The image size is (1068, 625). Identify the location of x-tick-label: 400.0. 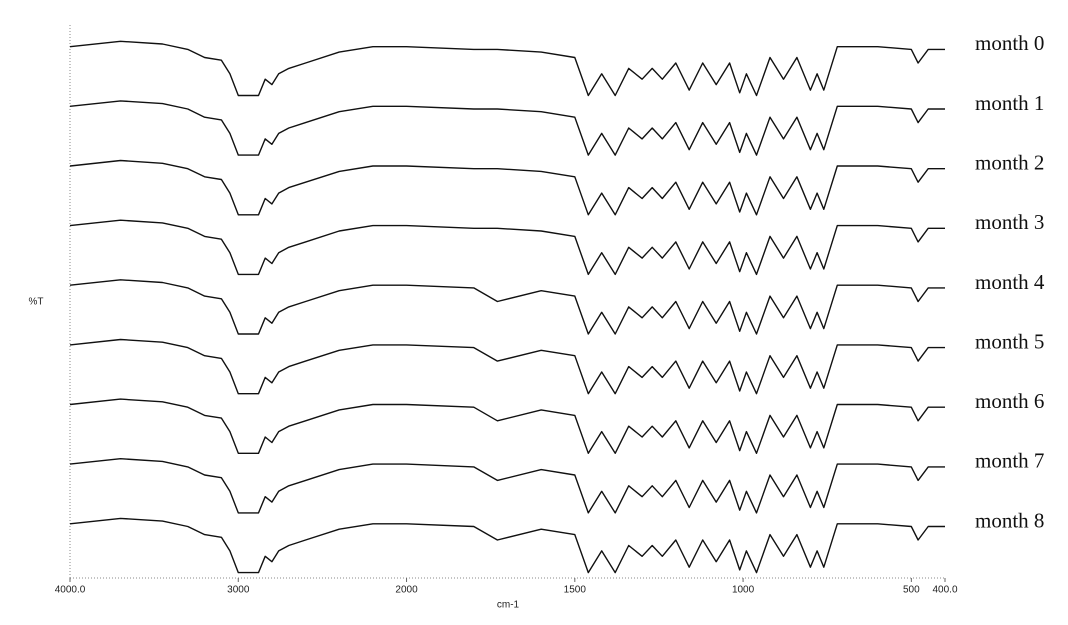
(944, 589).